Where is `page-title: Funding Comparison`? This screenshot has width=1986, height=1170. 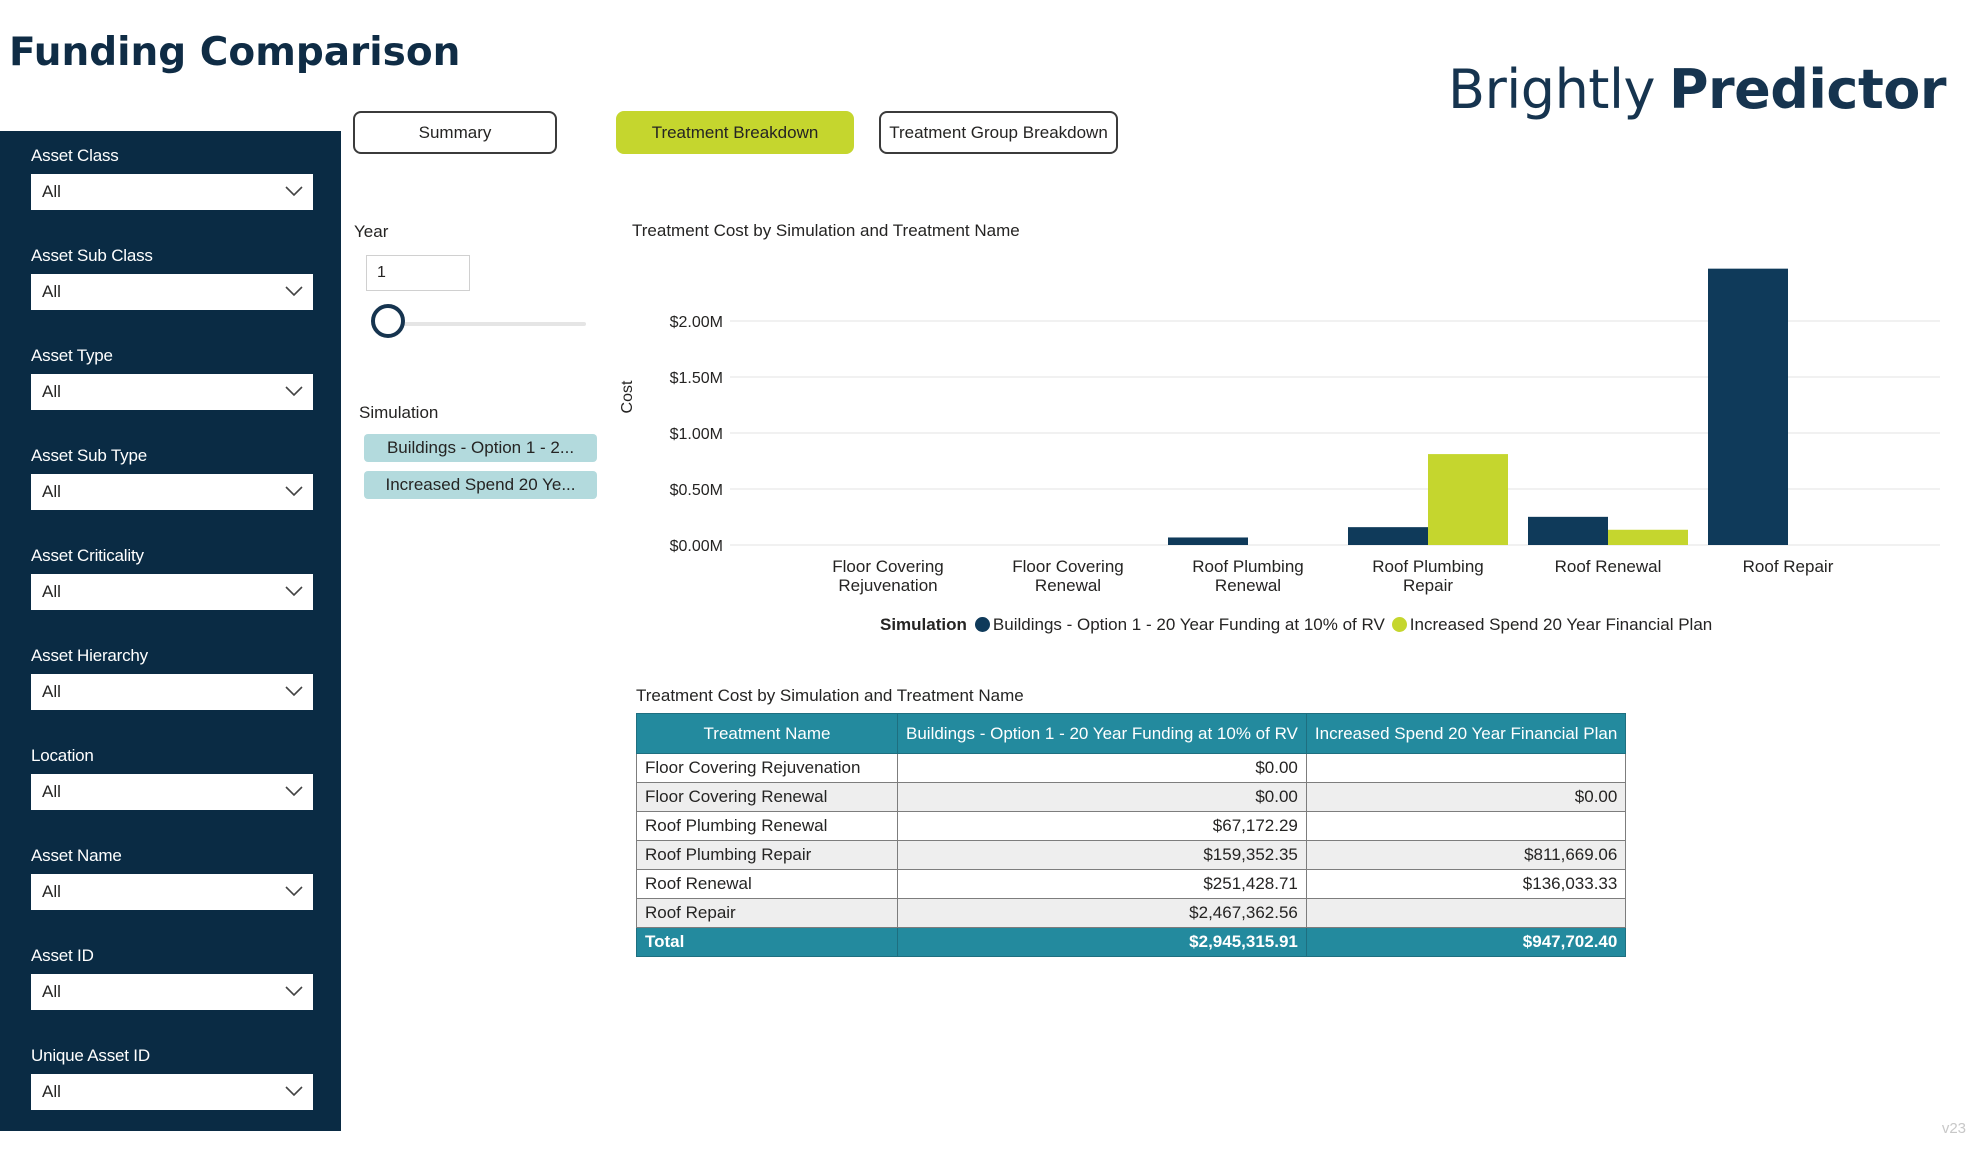 page-title: Funding Comparison is located at coordinates (235, 52).